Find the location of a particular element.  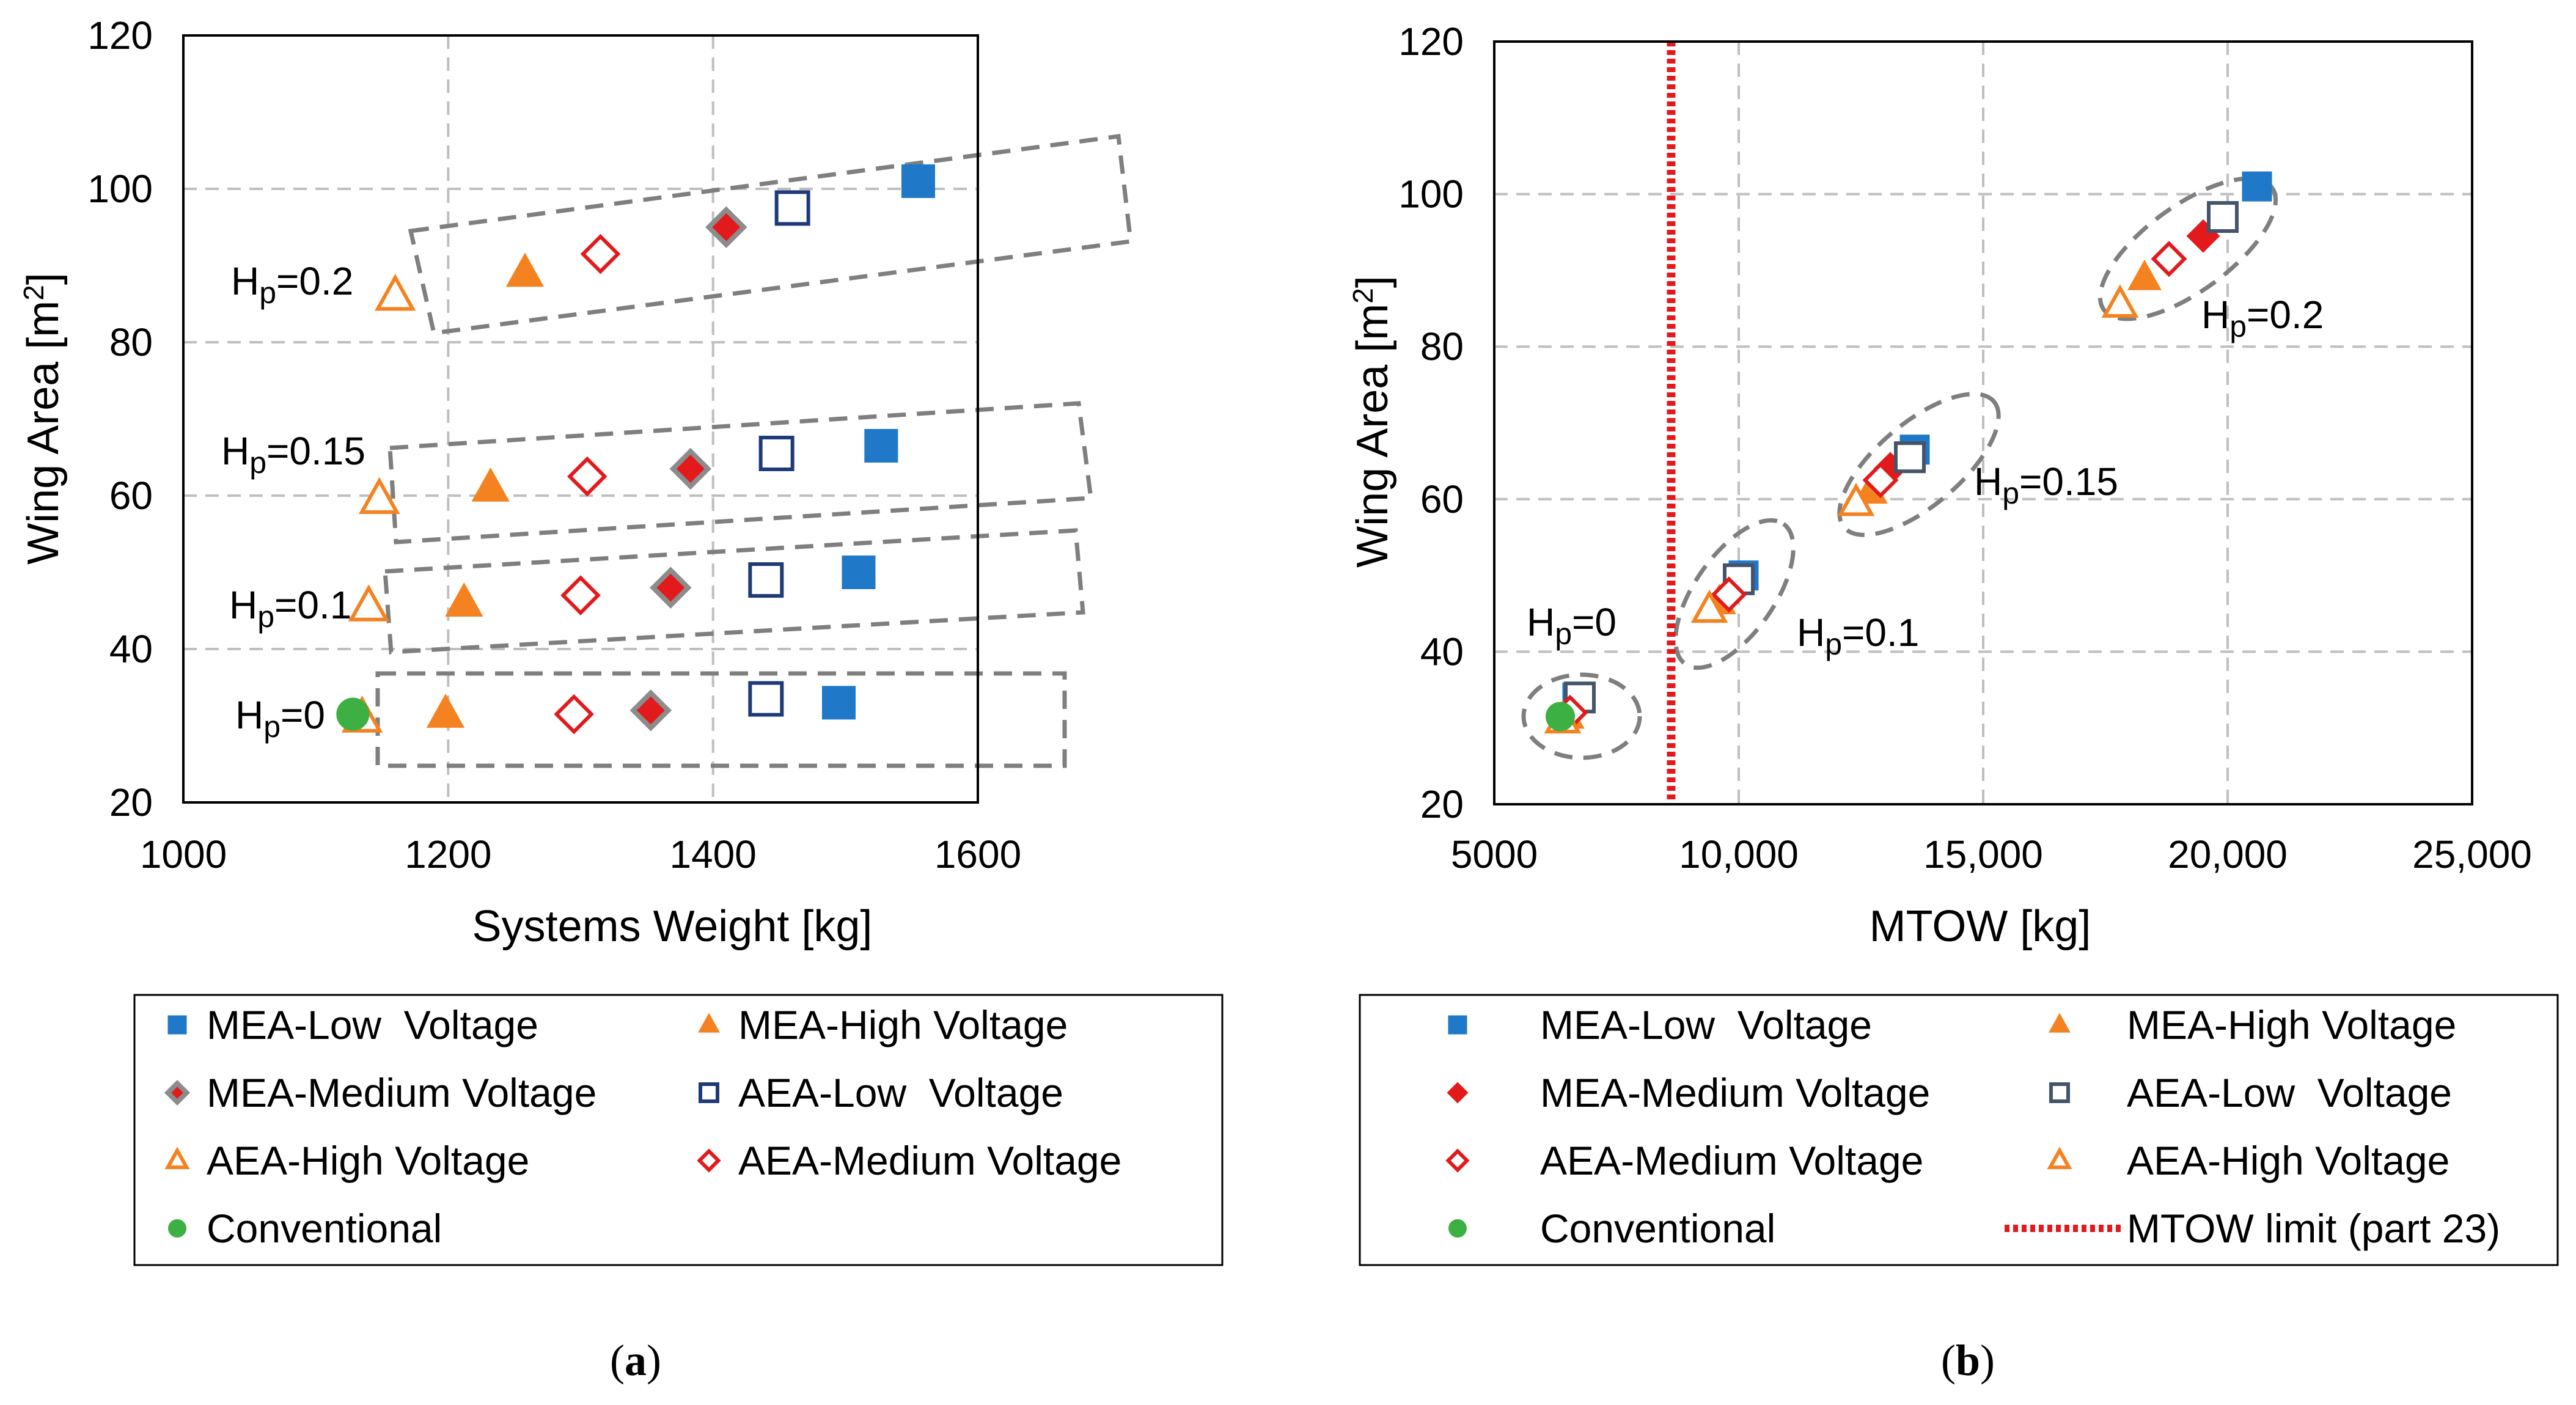

panel-b-data-points is located at coordinates (1908, 452).